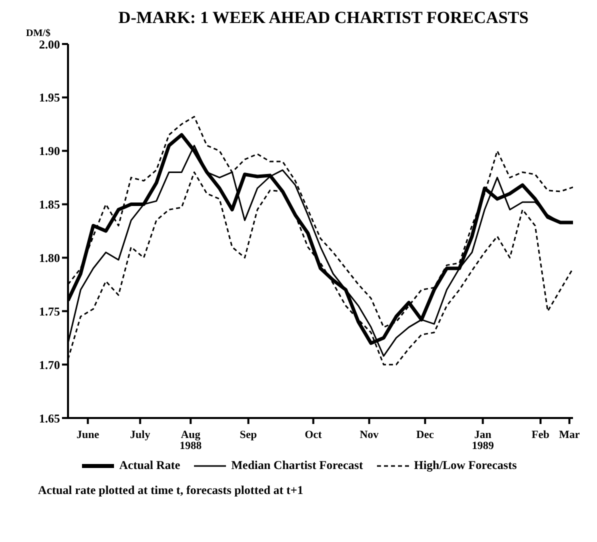 The image size is (597, 542). What do you see at coordinates (49, 151) in the screenshot?
I see `y-tick-label: 1.90` at bounding box center [49, 151].